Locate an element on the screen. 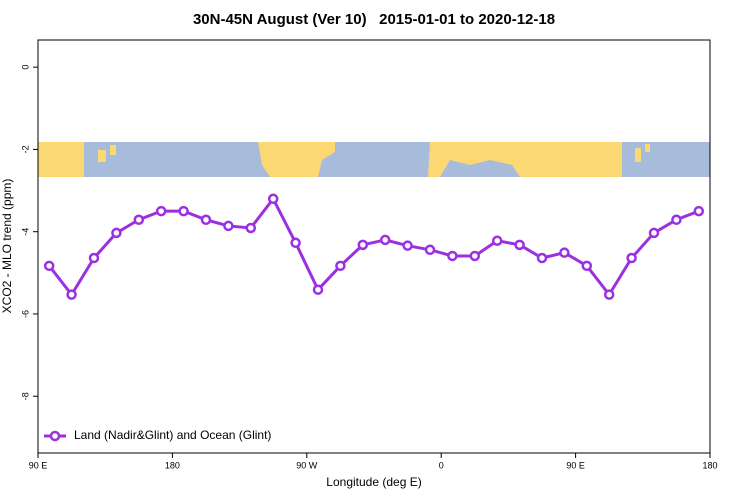 The image size is (750, 500). legend-label: Land (Nadir&Glint) and Ocean (Glint) is located at coordinates (172, 435).